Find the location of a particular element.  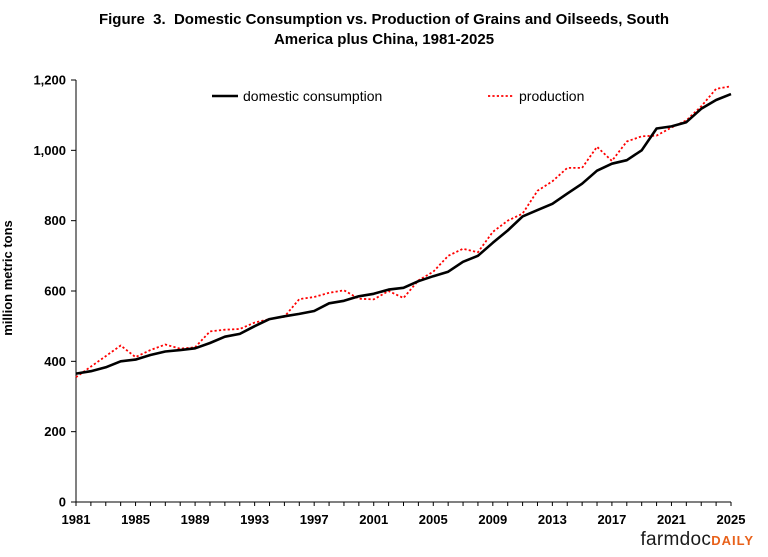

y-tick-label: 400 is located at coordinates (55, 361).